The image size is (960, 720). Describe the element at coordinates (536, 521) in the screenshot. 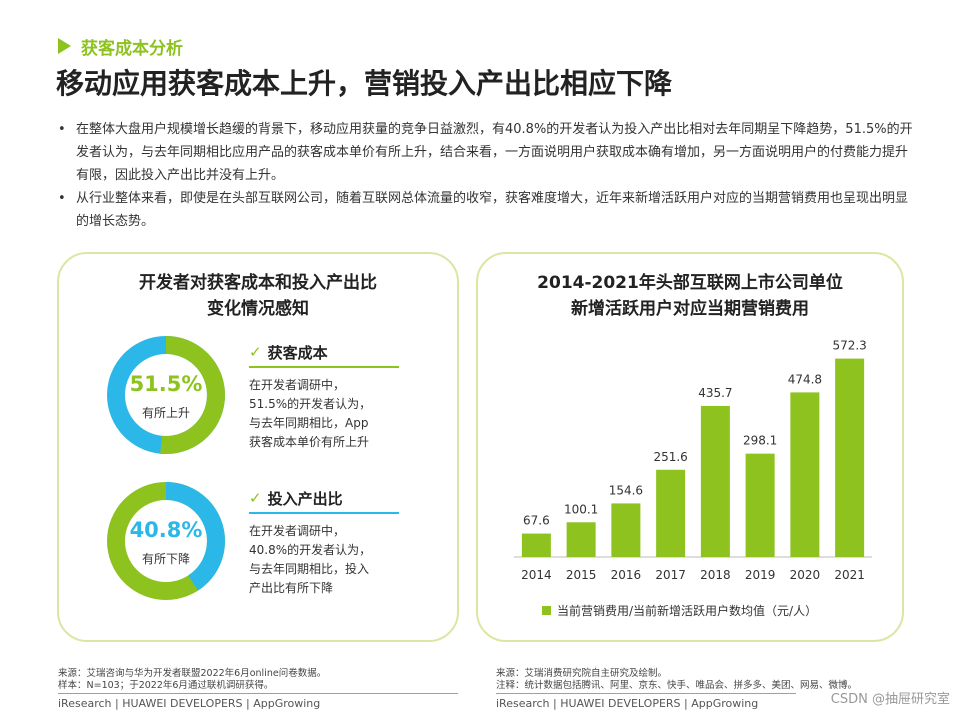

I see `bar-value-label: 67.6` at that location.